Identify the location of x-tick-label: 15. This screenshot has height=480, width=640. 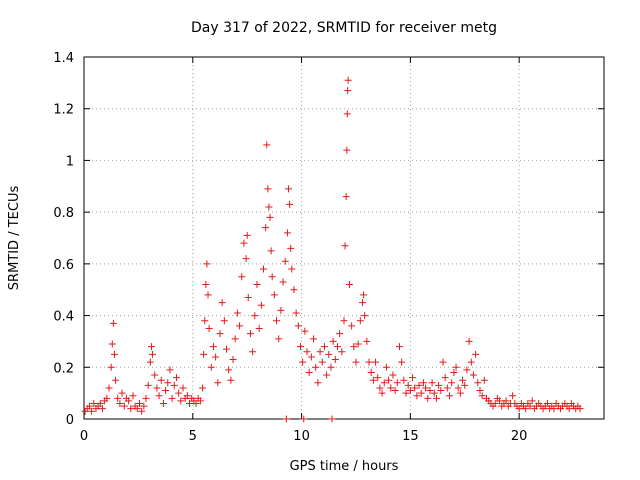
(410, 436).